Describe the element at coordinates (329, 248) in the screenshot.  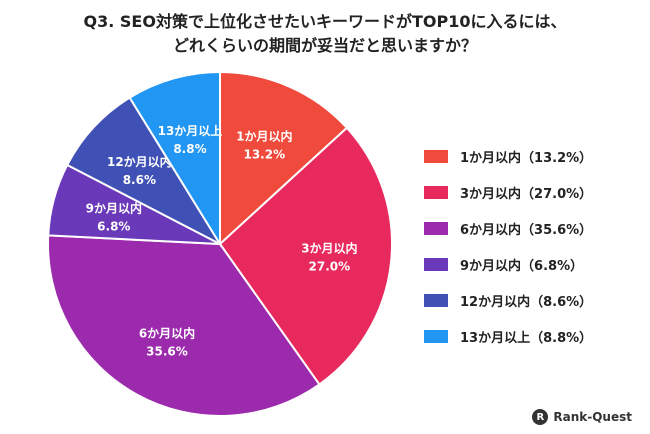
I see `slice-label-2: 3か月以内` at that location.